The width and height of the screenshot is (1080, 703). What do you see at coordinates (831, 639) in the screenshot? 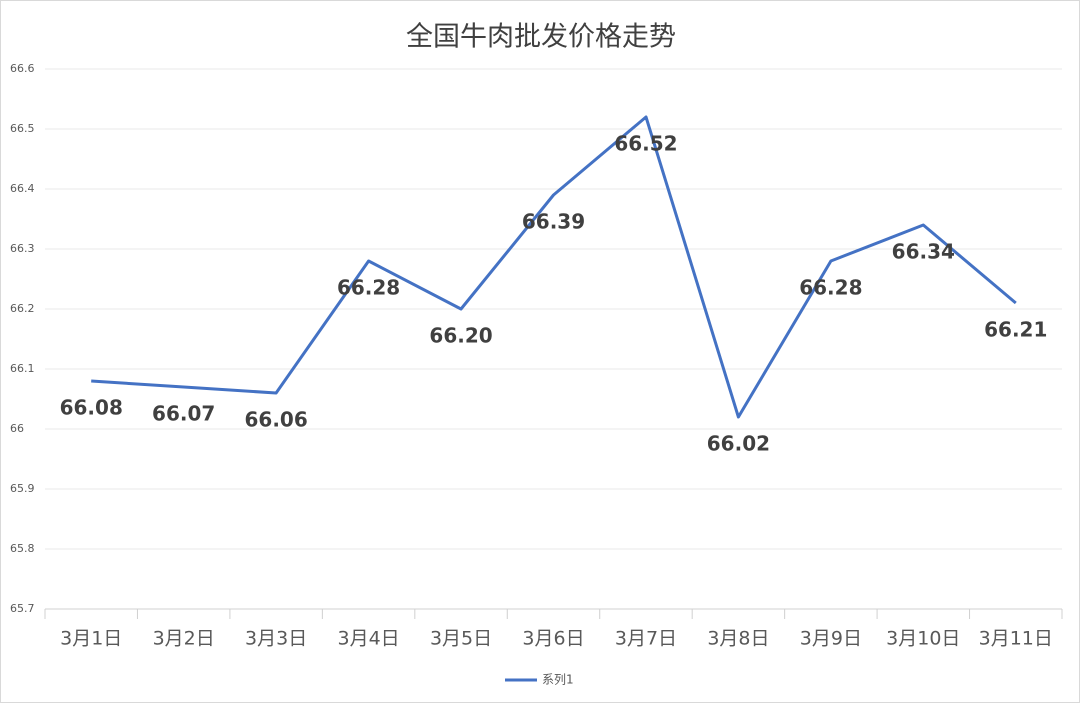
I see `x-tick-label: 3月9日` at bounding box center [831, 639].